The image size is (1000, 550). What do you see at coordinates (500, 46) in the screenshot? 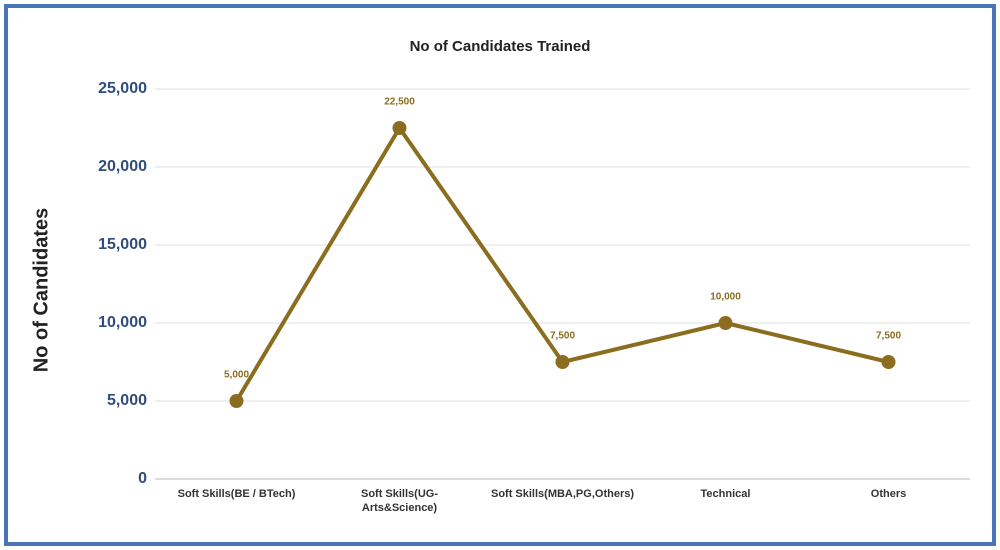
I see `chart-title: No of Candidates Trained` at bounding box center [500, 46].